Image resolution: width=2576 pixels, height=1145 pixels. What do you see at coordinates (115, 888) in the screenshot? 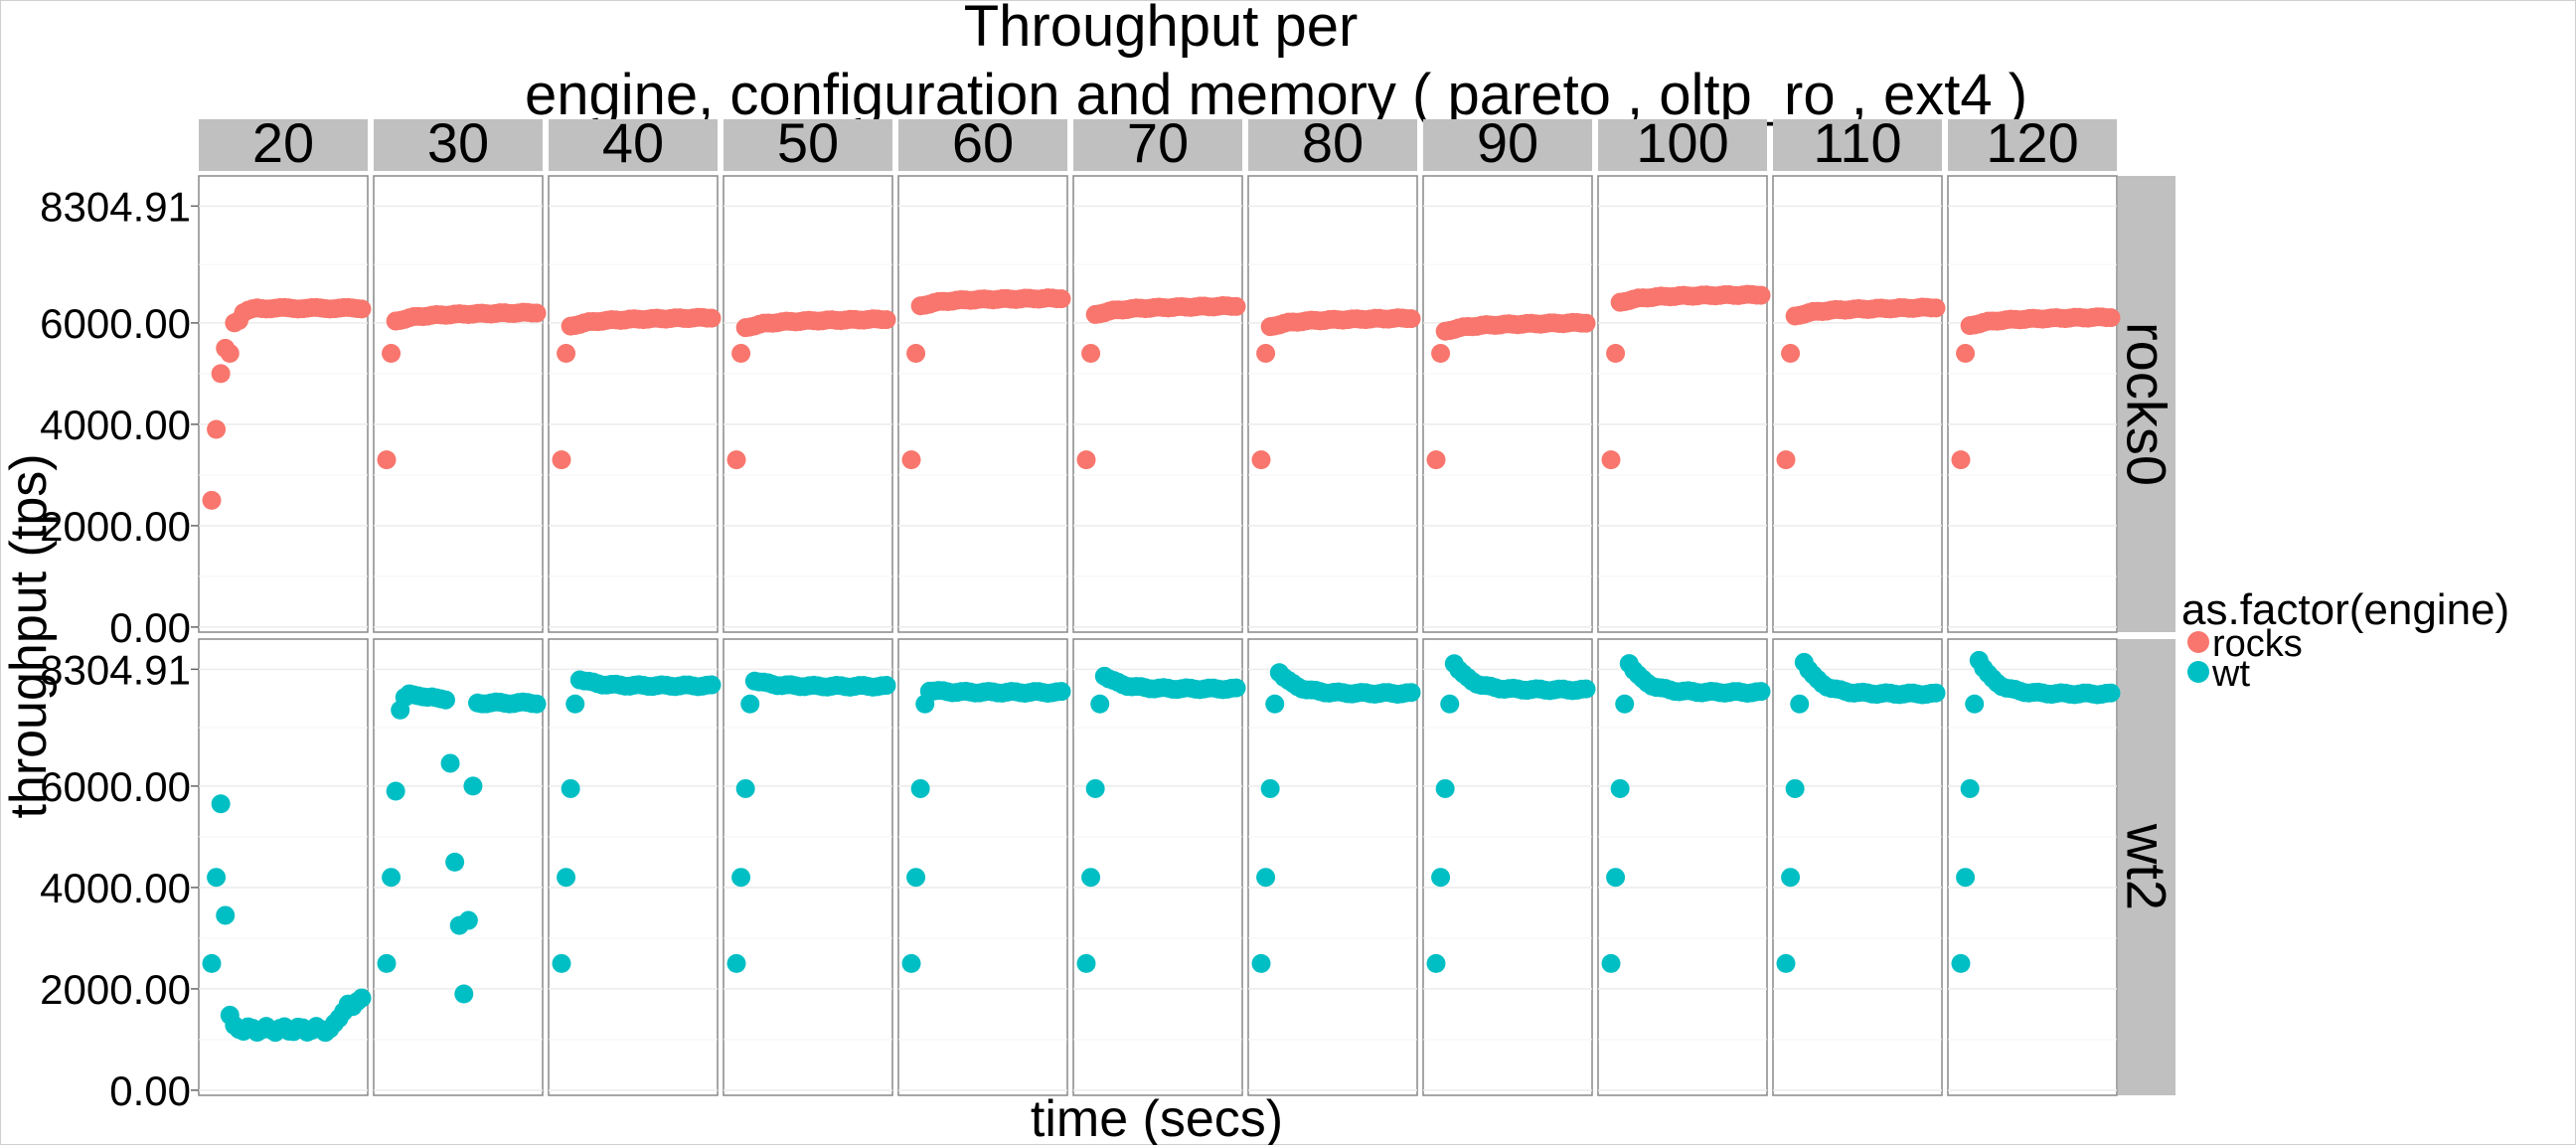
I see `y-tick-label: 4000.00` at bounding box center [115, 888].